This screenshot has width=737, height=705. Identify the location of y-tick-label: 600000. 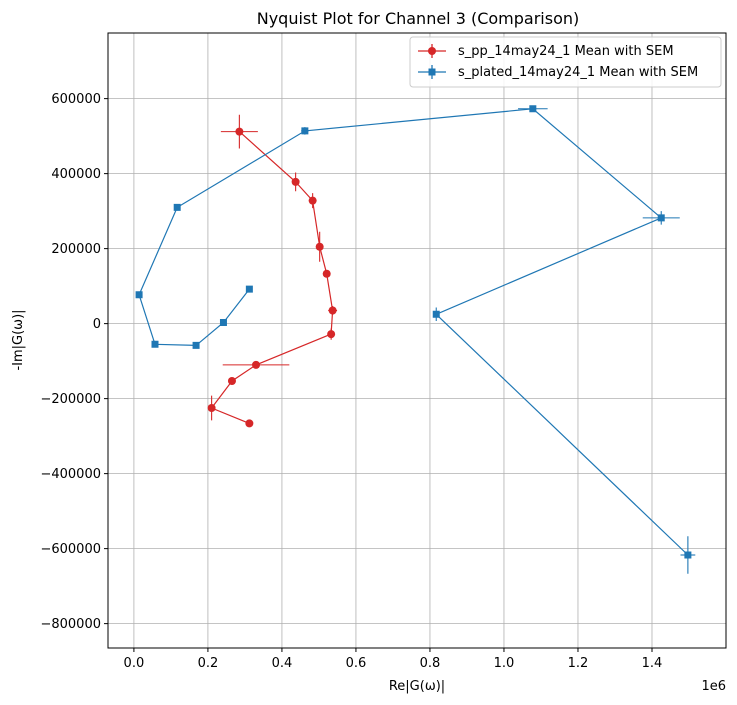
(76, 99).